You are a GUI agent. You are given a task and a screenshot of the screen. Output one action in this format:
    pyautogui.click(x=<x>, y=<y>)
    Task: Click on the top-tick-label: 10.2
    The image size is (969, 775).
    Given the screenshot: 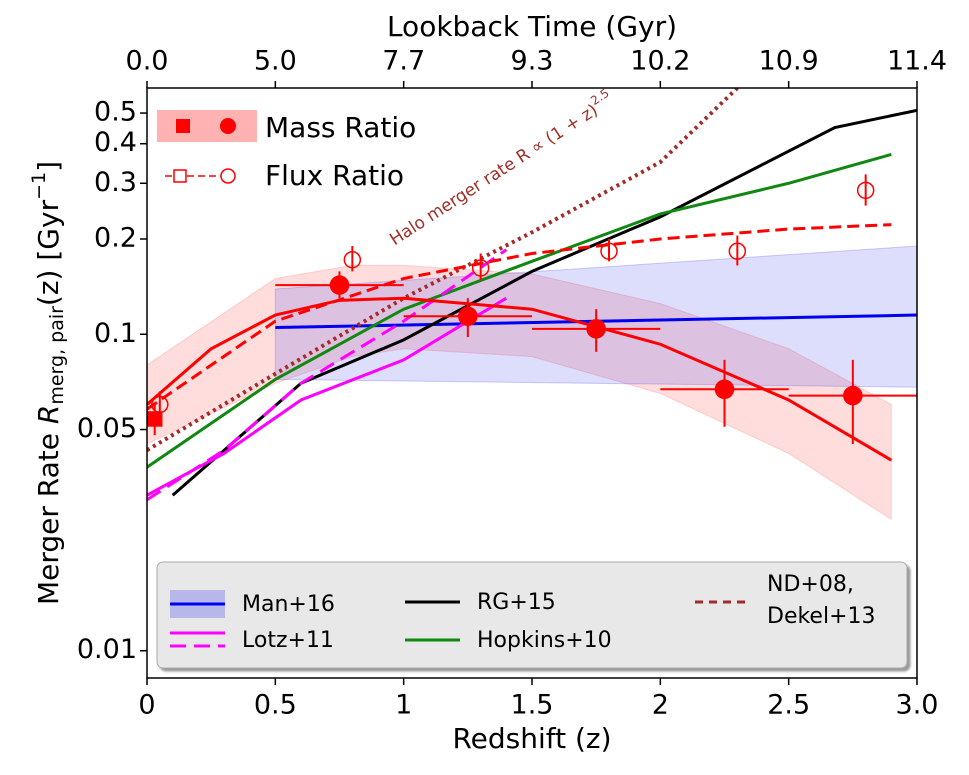 What is the action you would take?
    pyautogui.click(x=660, y=61)
    